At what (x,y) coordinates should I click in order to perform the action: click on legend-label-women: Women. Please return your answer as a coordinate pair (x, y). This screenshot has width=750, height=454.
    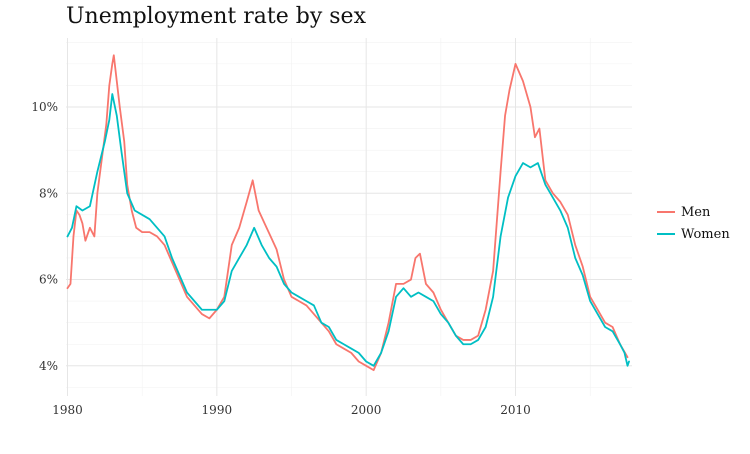
    Looking at the image, I should click on (705, 234).